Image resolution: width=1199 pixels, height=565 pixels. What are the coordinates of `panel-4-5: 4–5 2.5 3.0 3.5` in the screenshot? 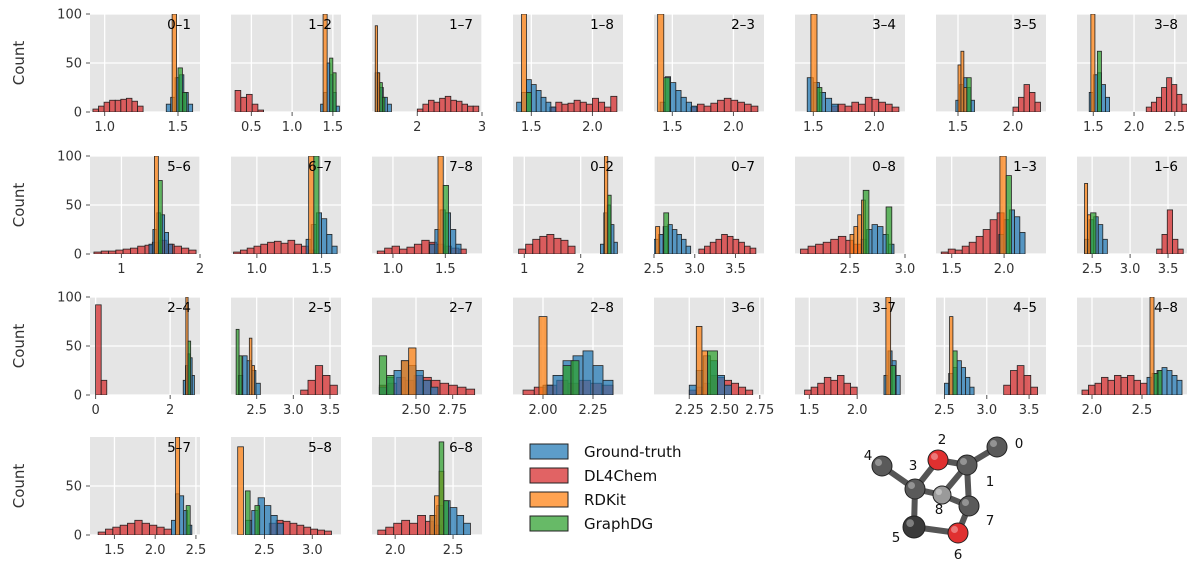 It's located at (990, 357).